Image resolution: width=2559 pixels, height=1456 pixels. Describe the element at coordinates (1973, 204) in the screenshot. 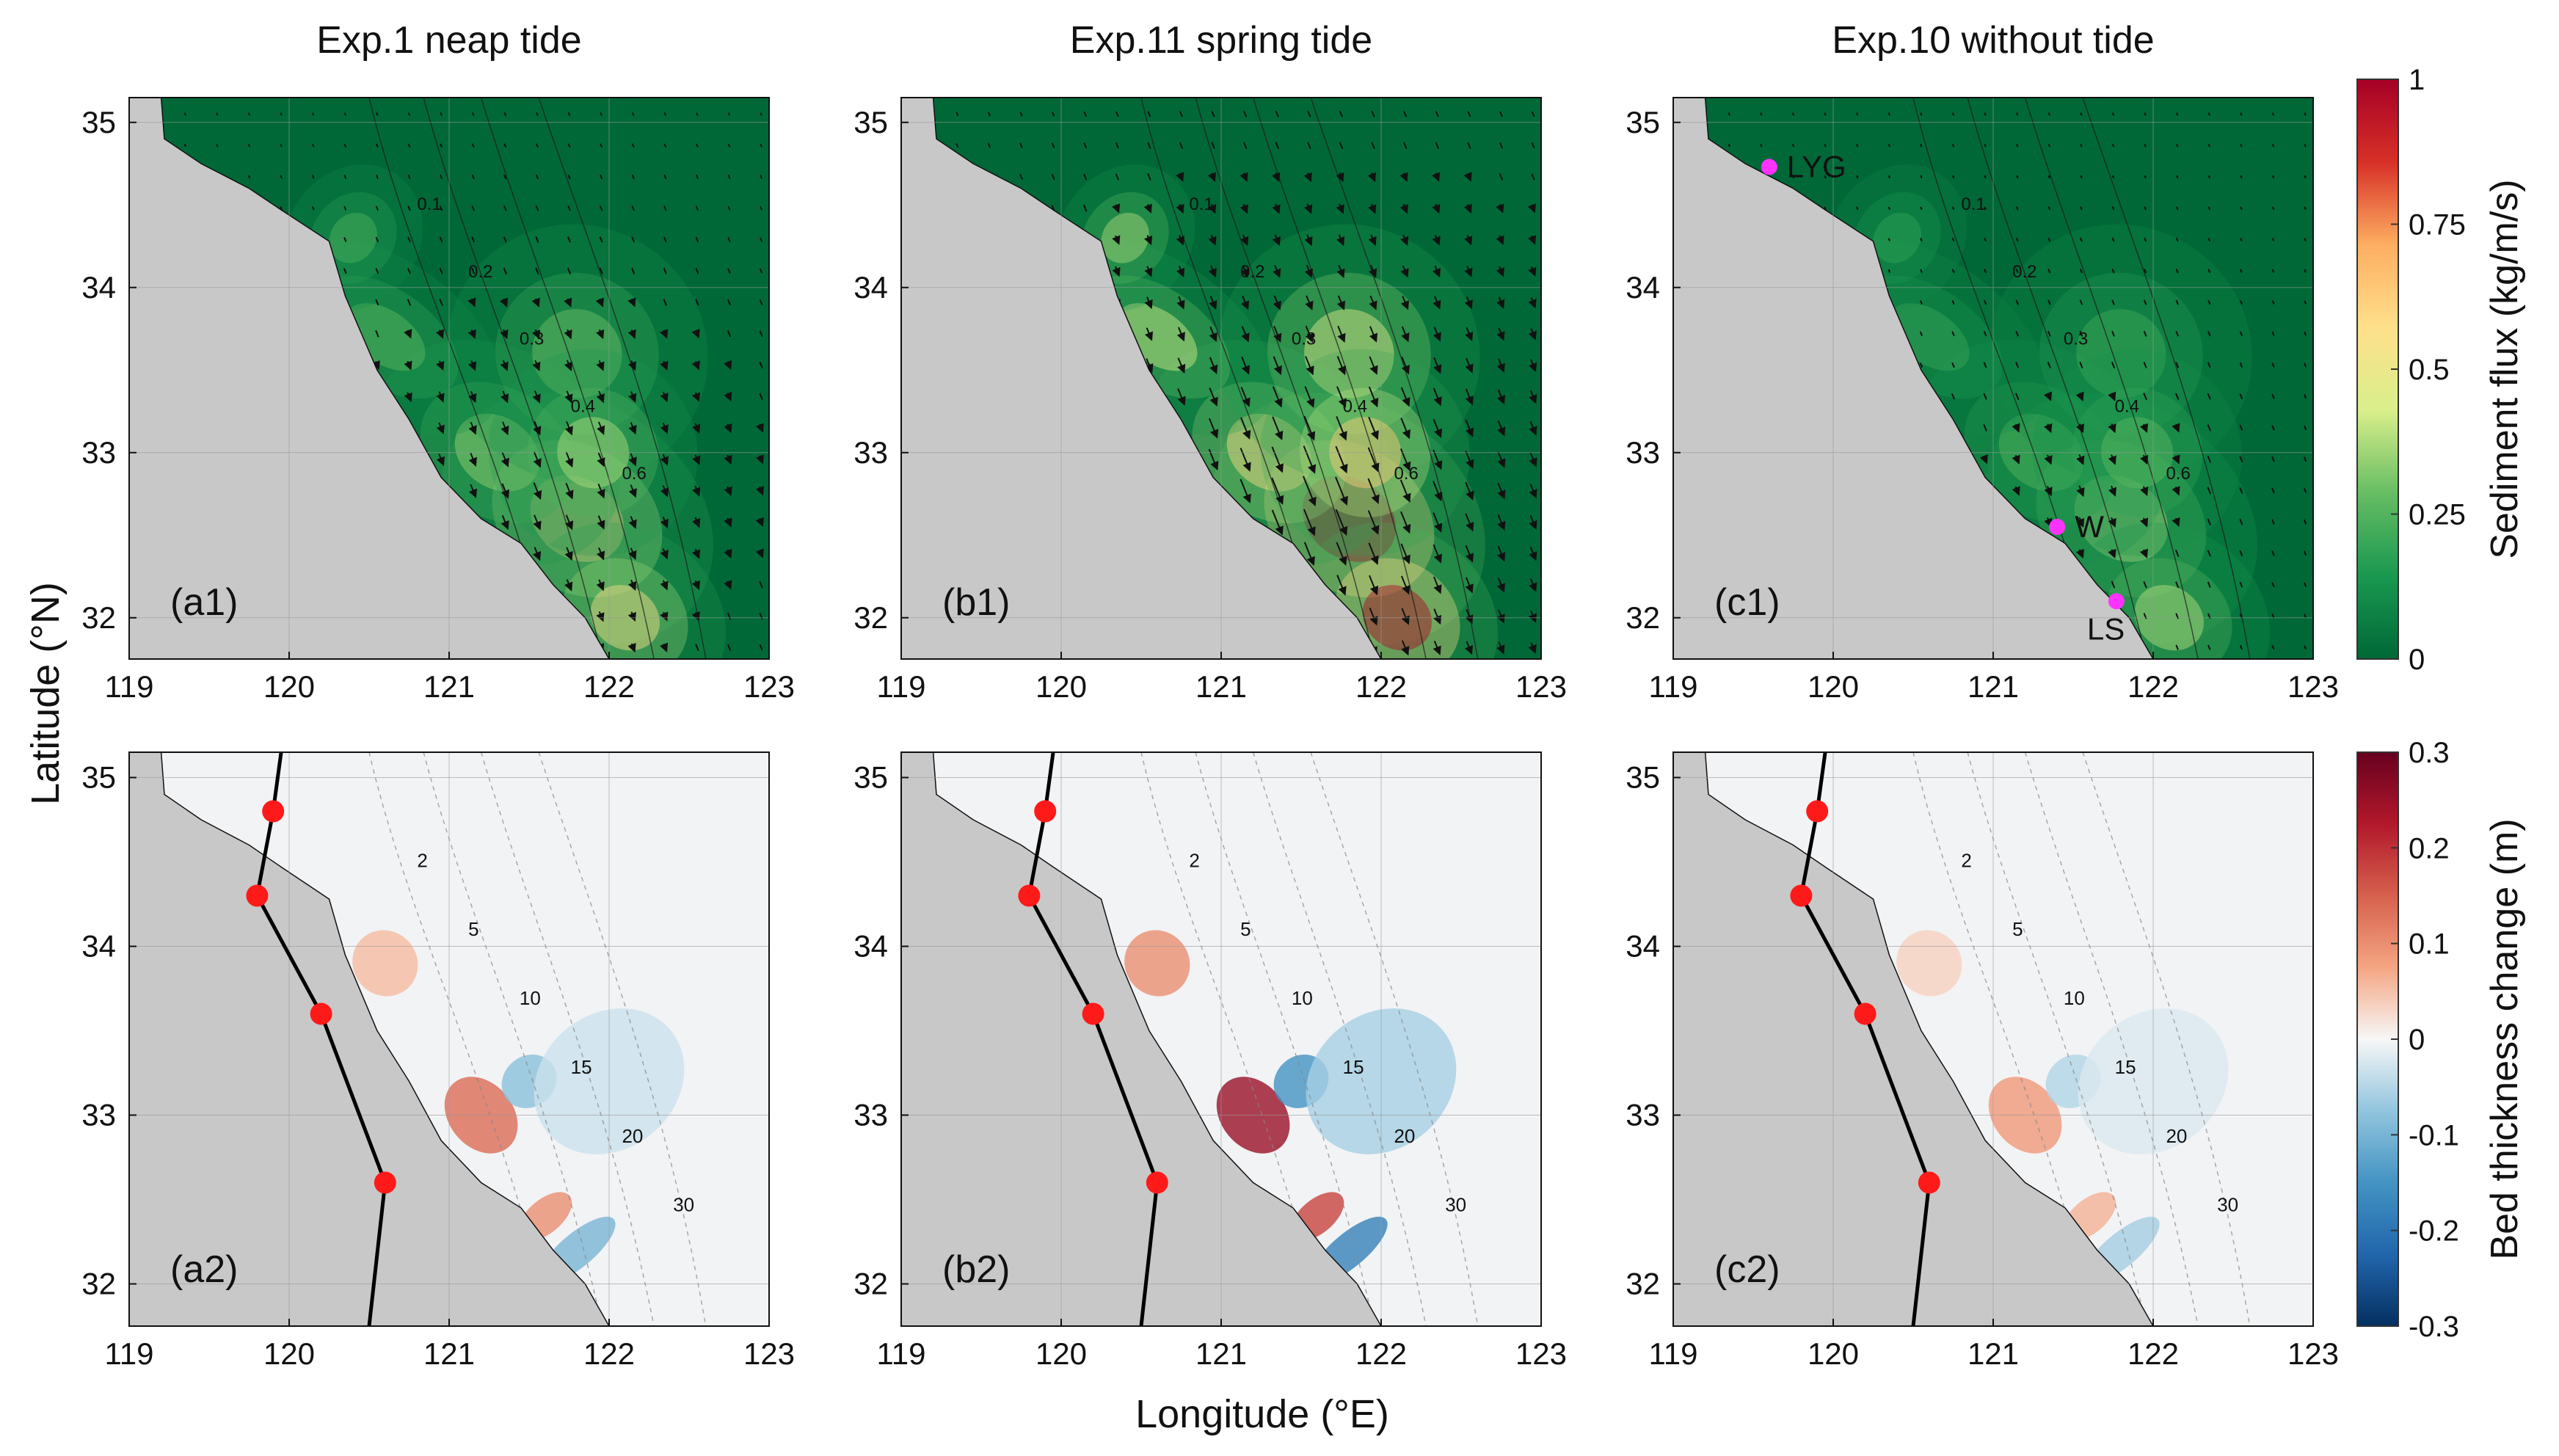

I see `contour-label: 0.1` at that location.